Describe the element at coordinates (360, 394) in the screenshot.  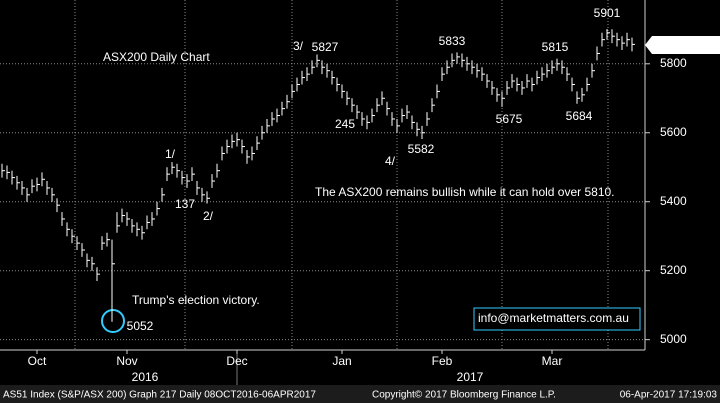
I see `footer-bar` at that location.